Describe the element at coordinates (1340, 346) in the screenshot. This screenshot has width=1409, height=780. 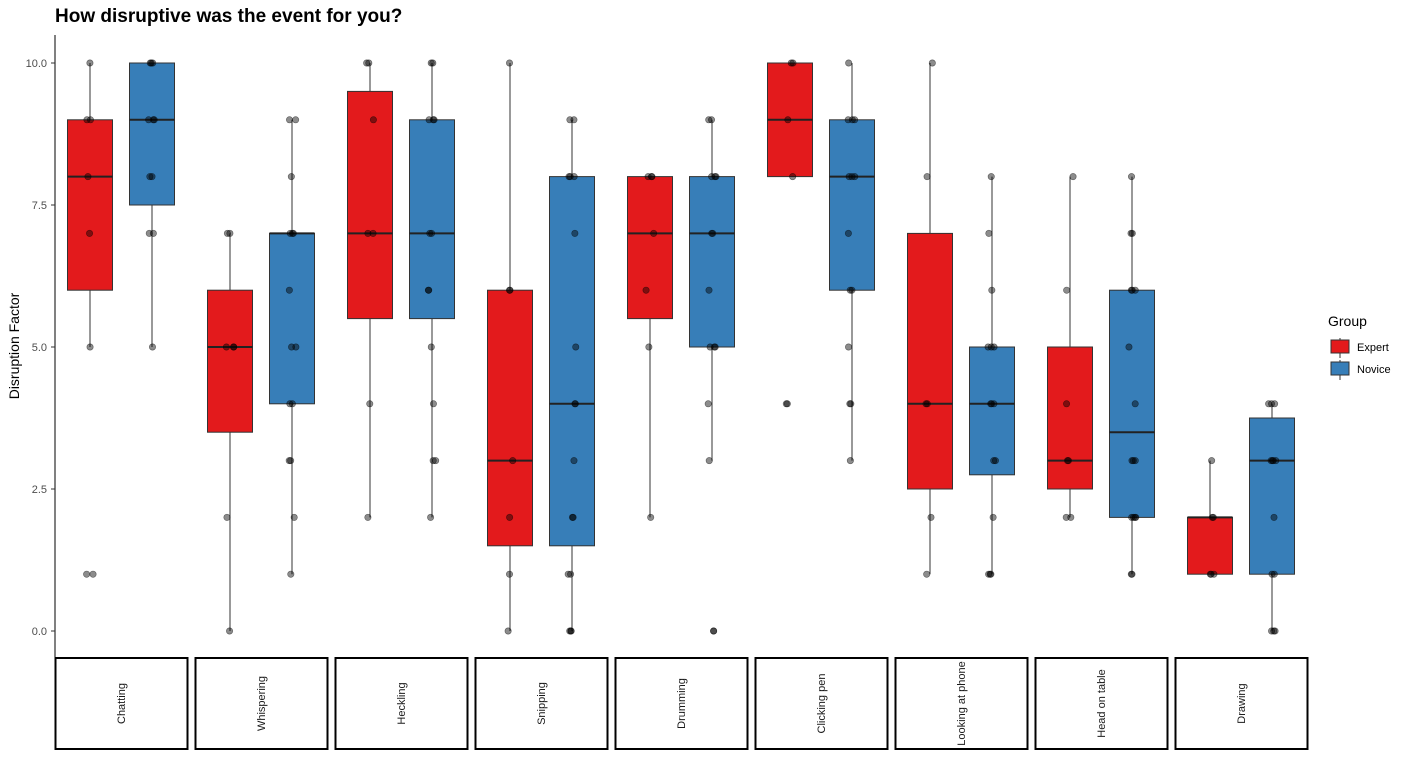
I see `legend-key-expert` at that location.